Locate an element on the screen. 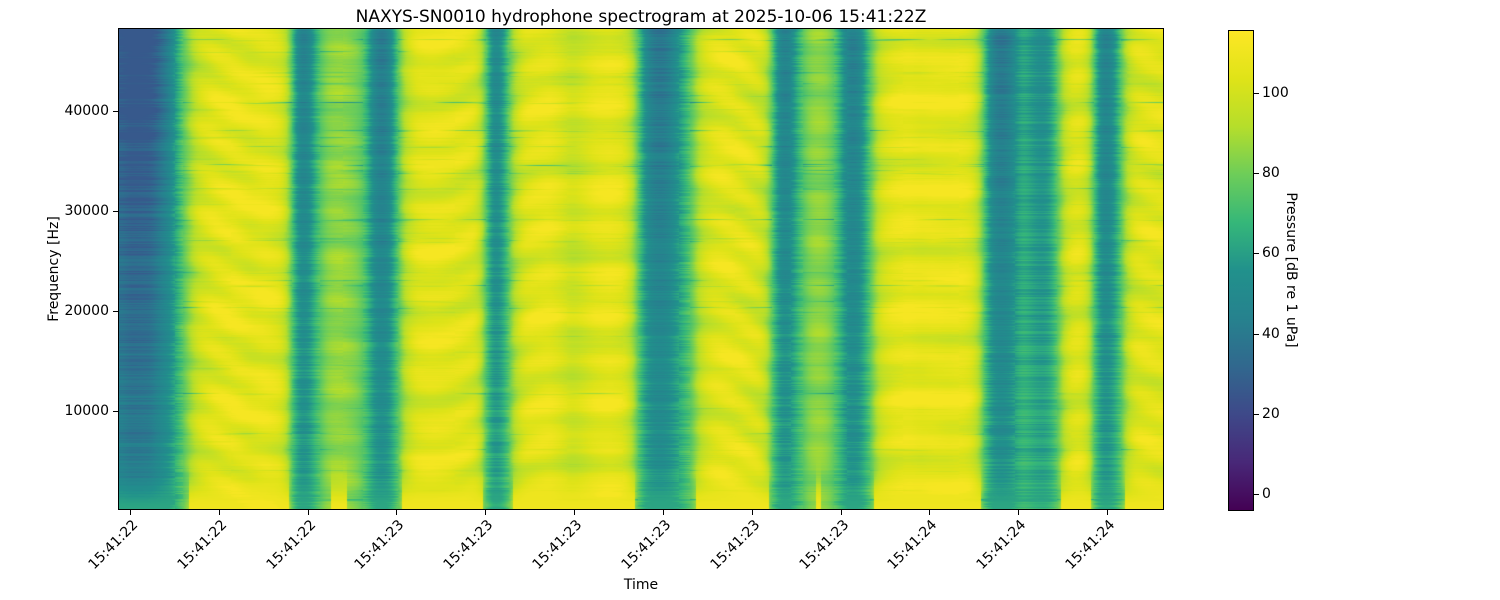 The height and width of the screenshot is (600, 1500). colorbar-tick-label: 60 is located at coordinates (1271, 253).